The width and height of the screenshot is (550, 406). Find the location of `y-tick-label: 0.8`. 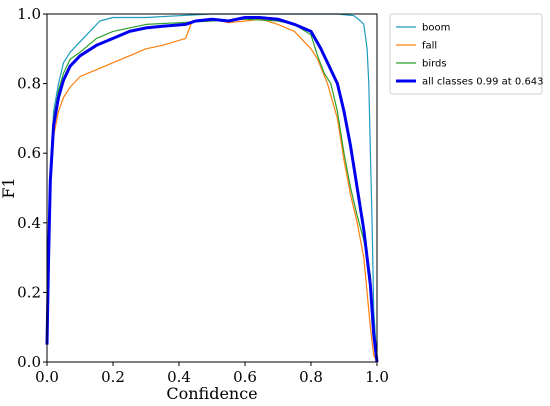

y-tick-label: 0.8 is located at coordinates (29, 84).